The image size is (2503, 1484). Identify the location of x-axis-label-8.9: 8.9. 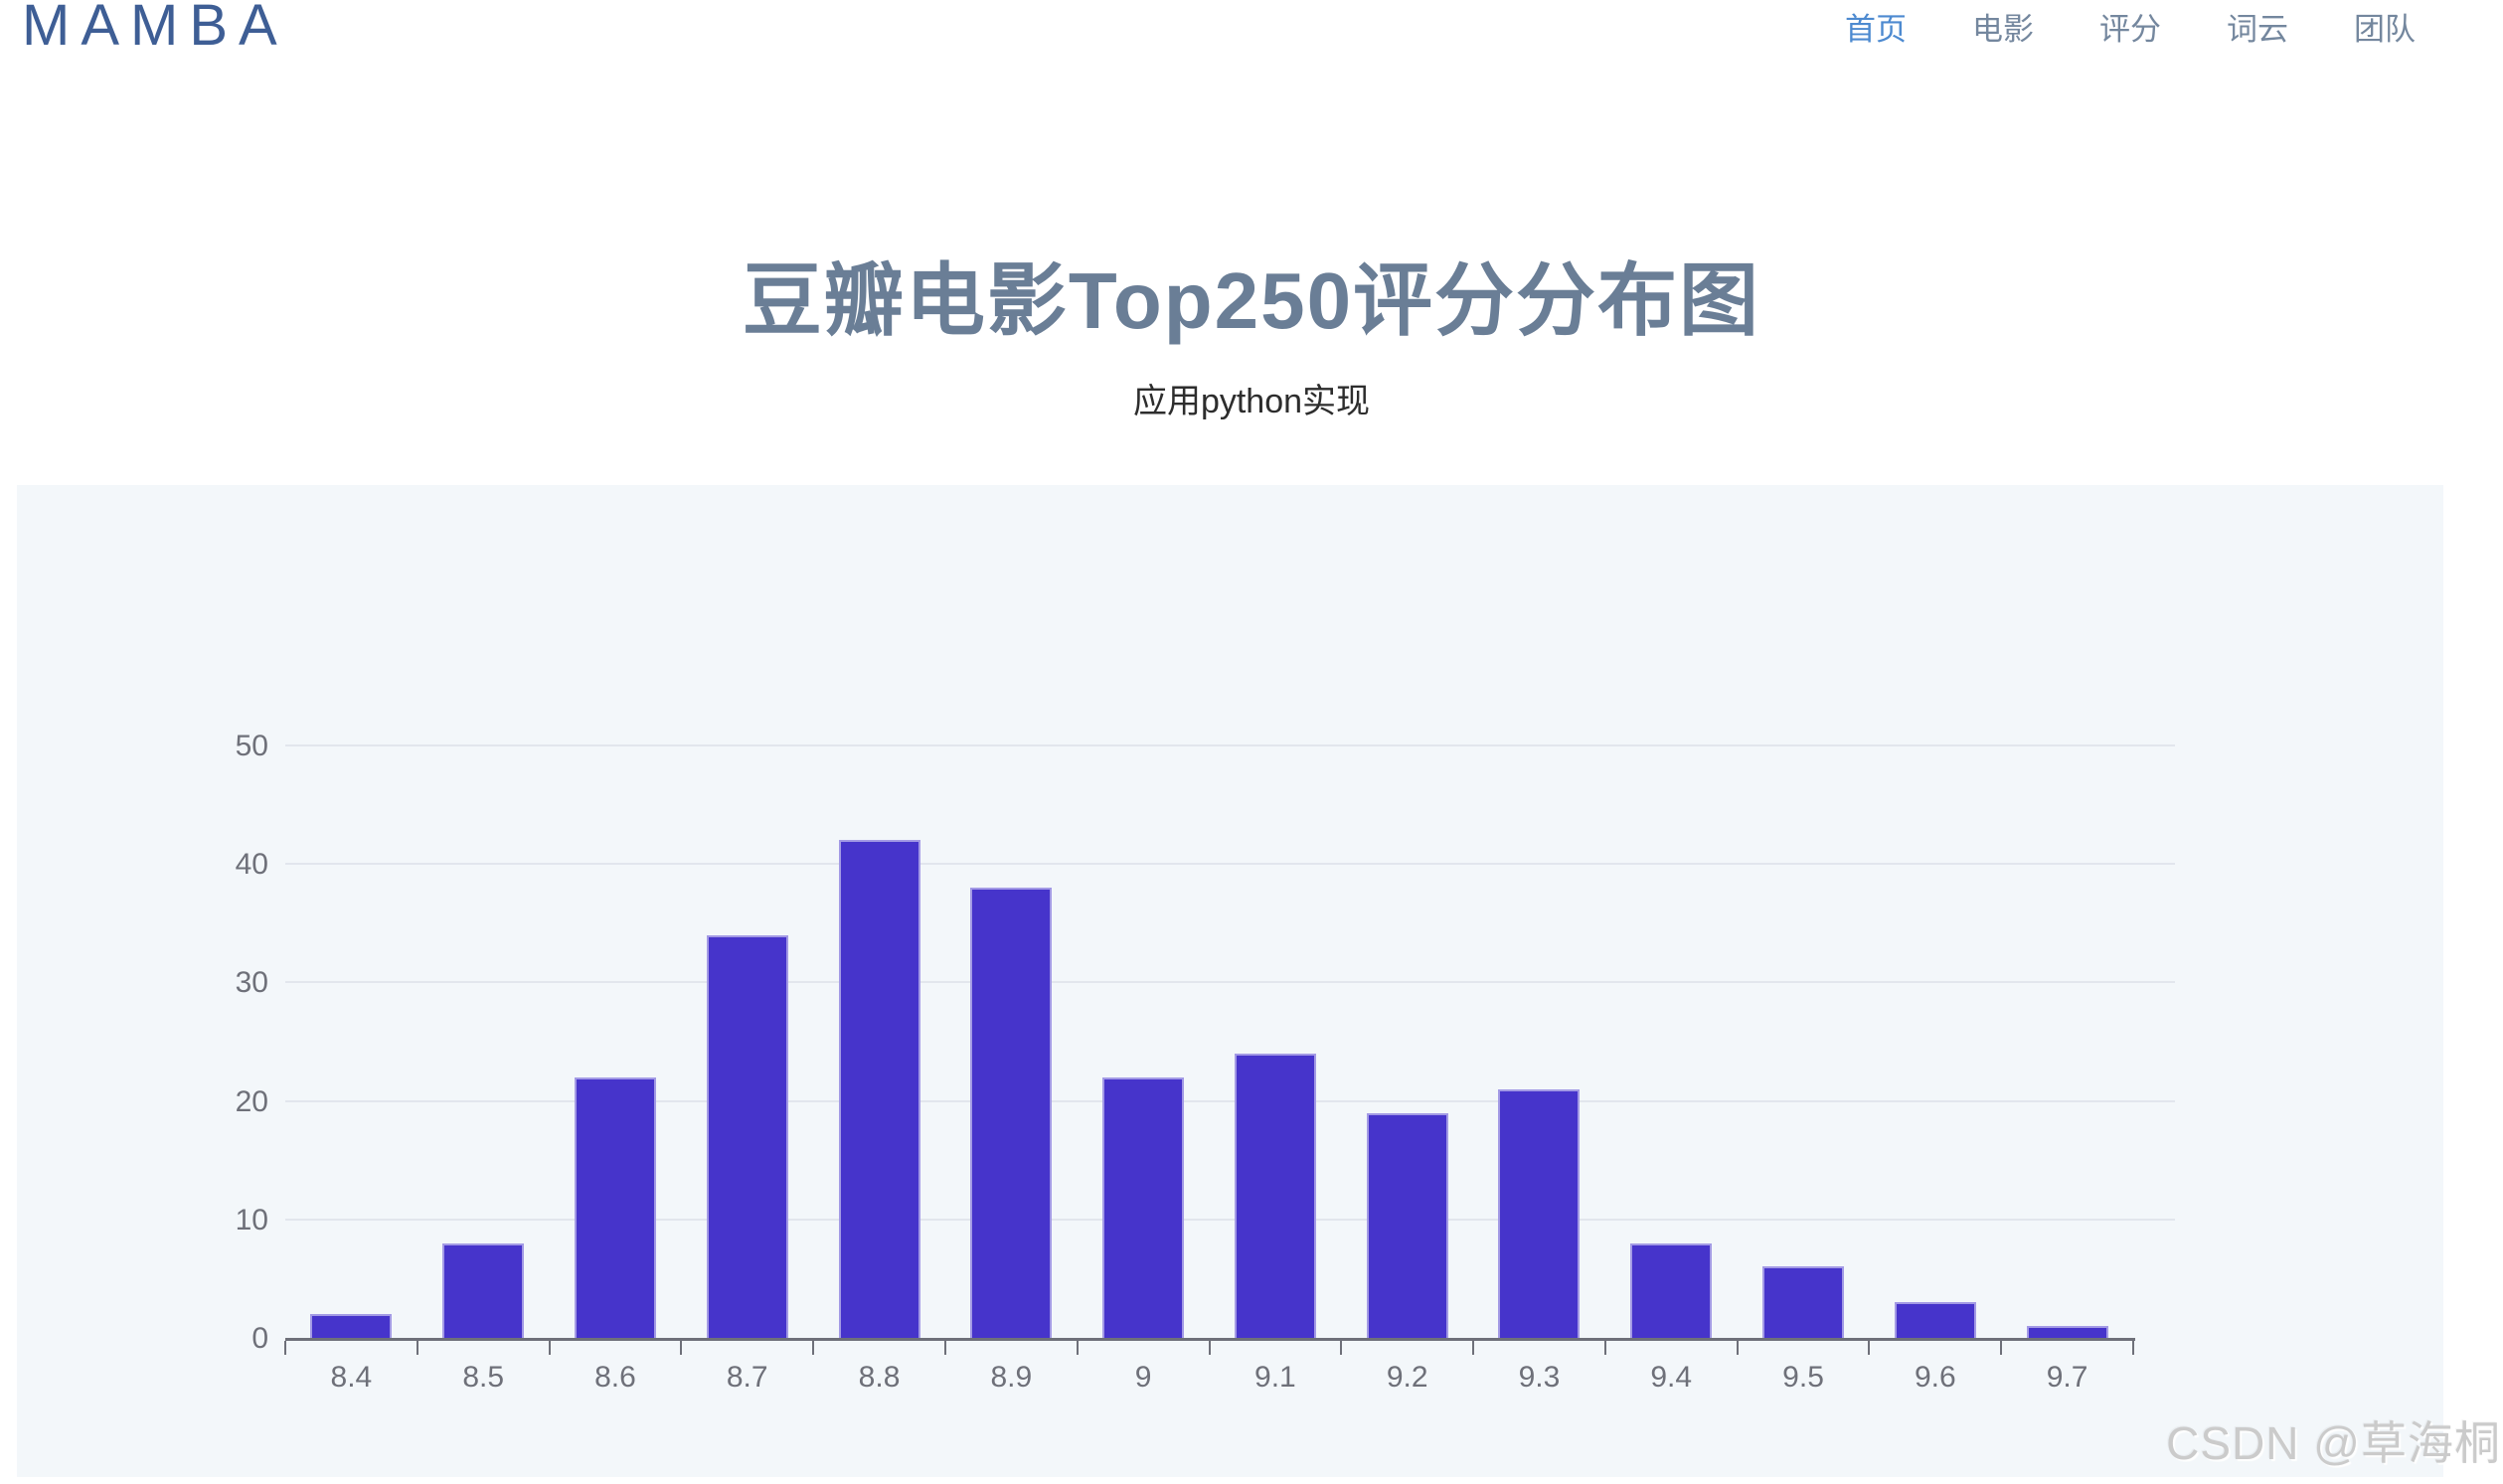
(1011, 1377).